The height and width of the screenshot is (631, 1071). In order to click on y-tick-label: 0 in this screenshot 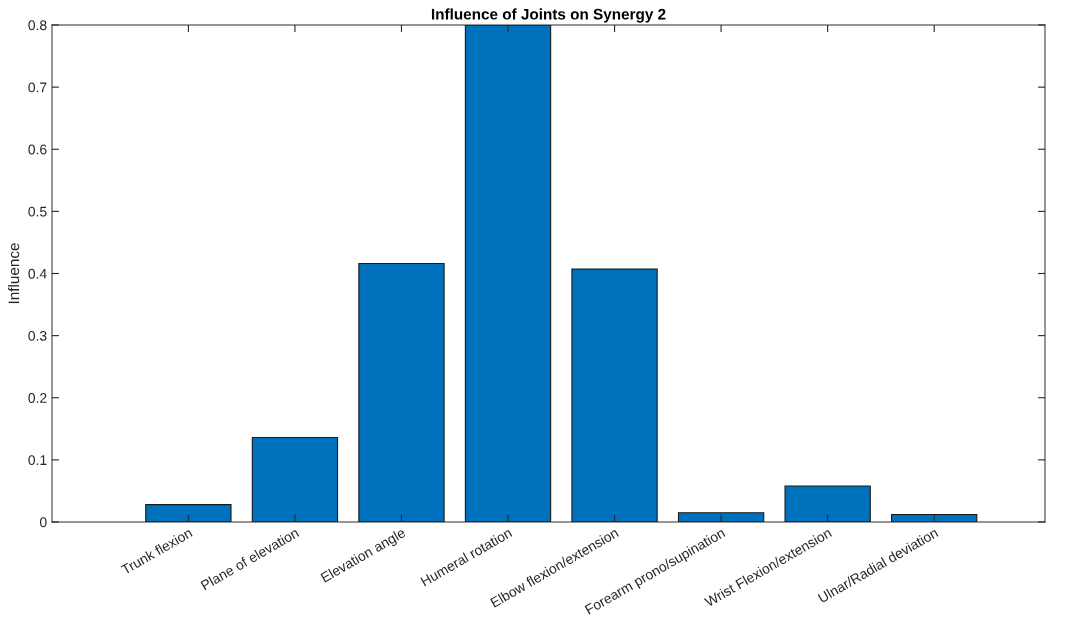, I will do `click(43, 522)`.